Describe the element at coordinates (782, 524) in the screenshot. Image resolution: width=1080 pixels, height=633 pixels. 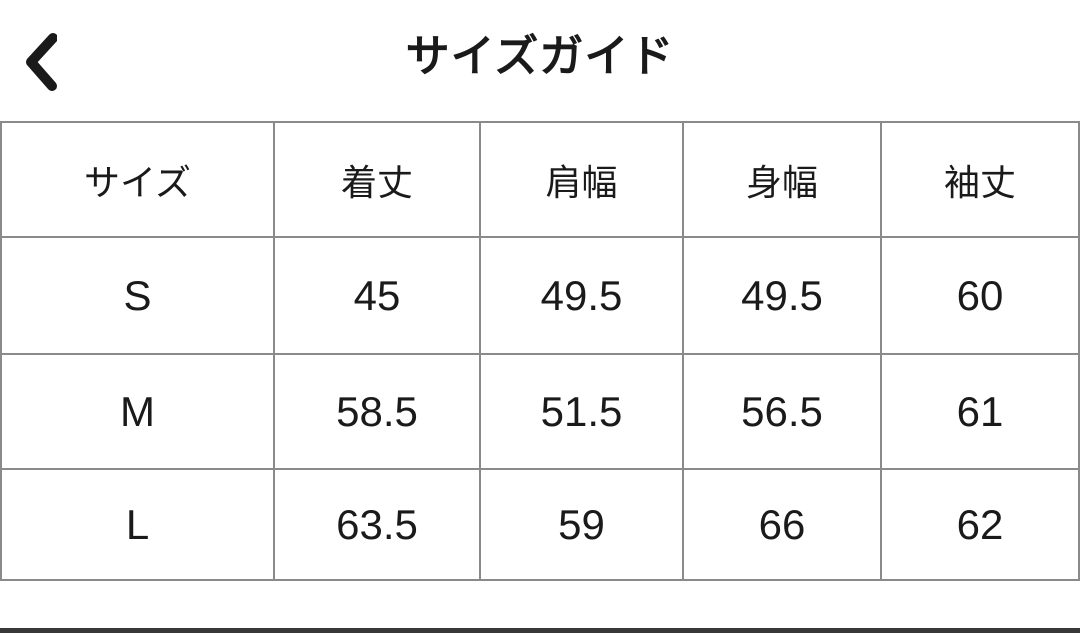
I see `value-cell: 66` at that location.